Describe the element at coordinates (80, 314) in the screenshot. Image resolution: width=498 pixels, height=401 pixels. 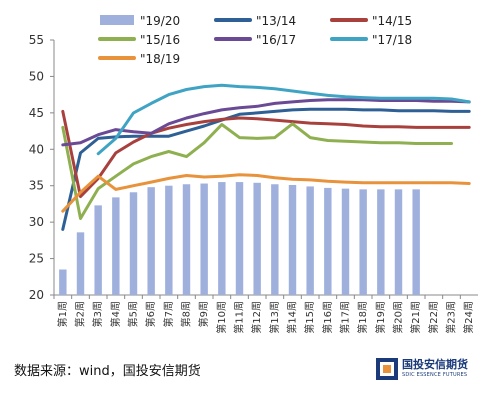
I see `x-tick-label: 第2周` at that location.